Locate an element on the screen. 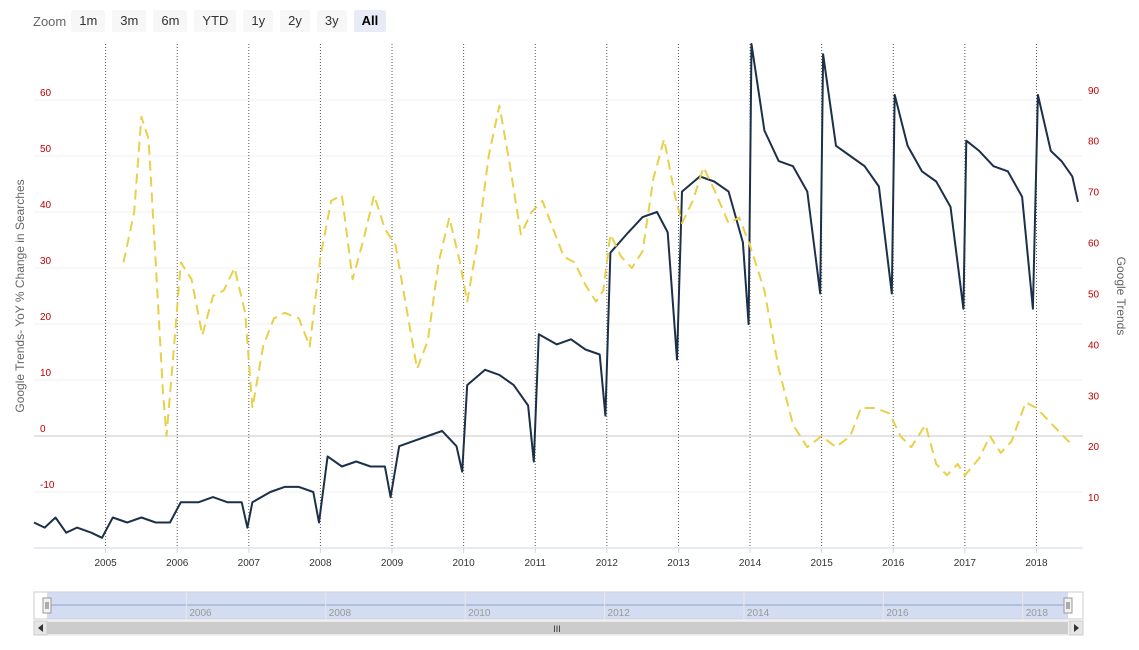 The image size is (1139, 650). x-axis-tick-label: 2010 is located at coordinates (463, 563).